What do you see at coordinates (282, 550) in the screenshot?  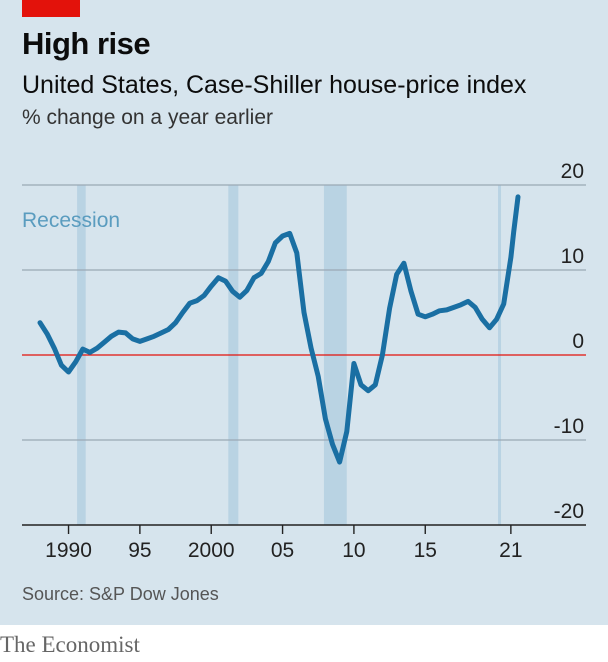 I see `x-tick-label: 05` at bounding box center [282, 550].